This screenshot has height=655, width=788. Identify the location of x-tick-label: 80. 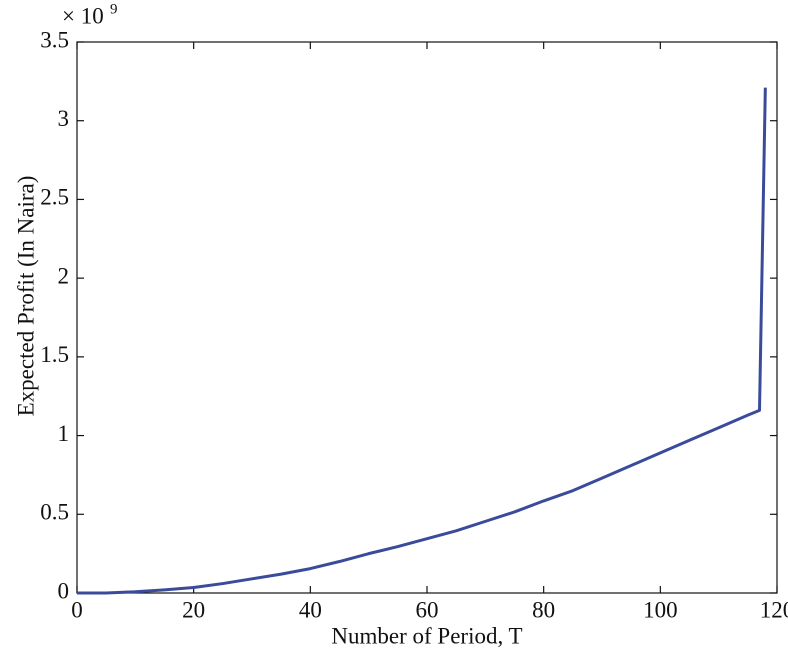
(543, 609).